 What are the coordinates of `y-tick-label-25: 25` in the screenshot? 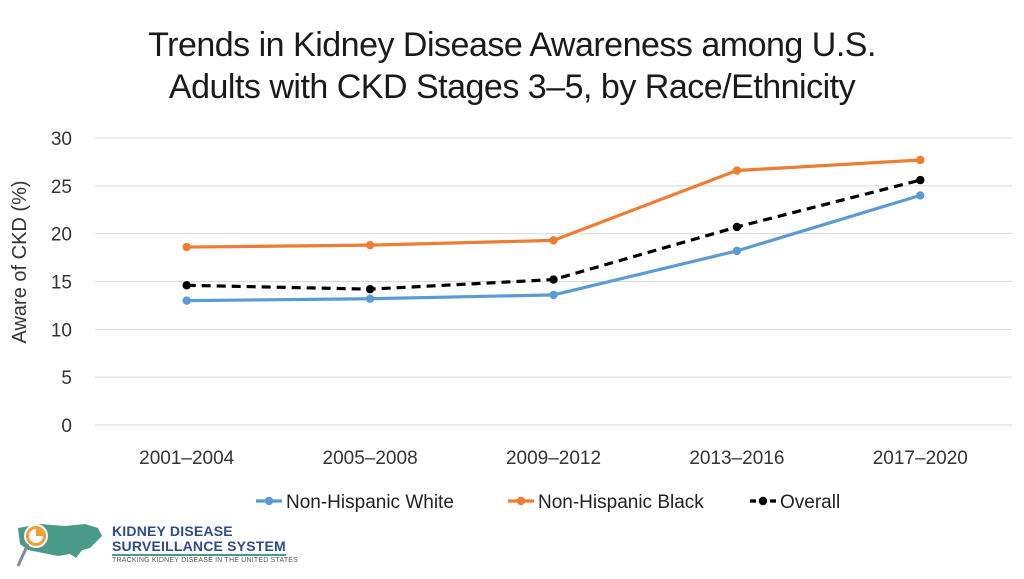 It's located at (61, 187).